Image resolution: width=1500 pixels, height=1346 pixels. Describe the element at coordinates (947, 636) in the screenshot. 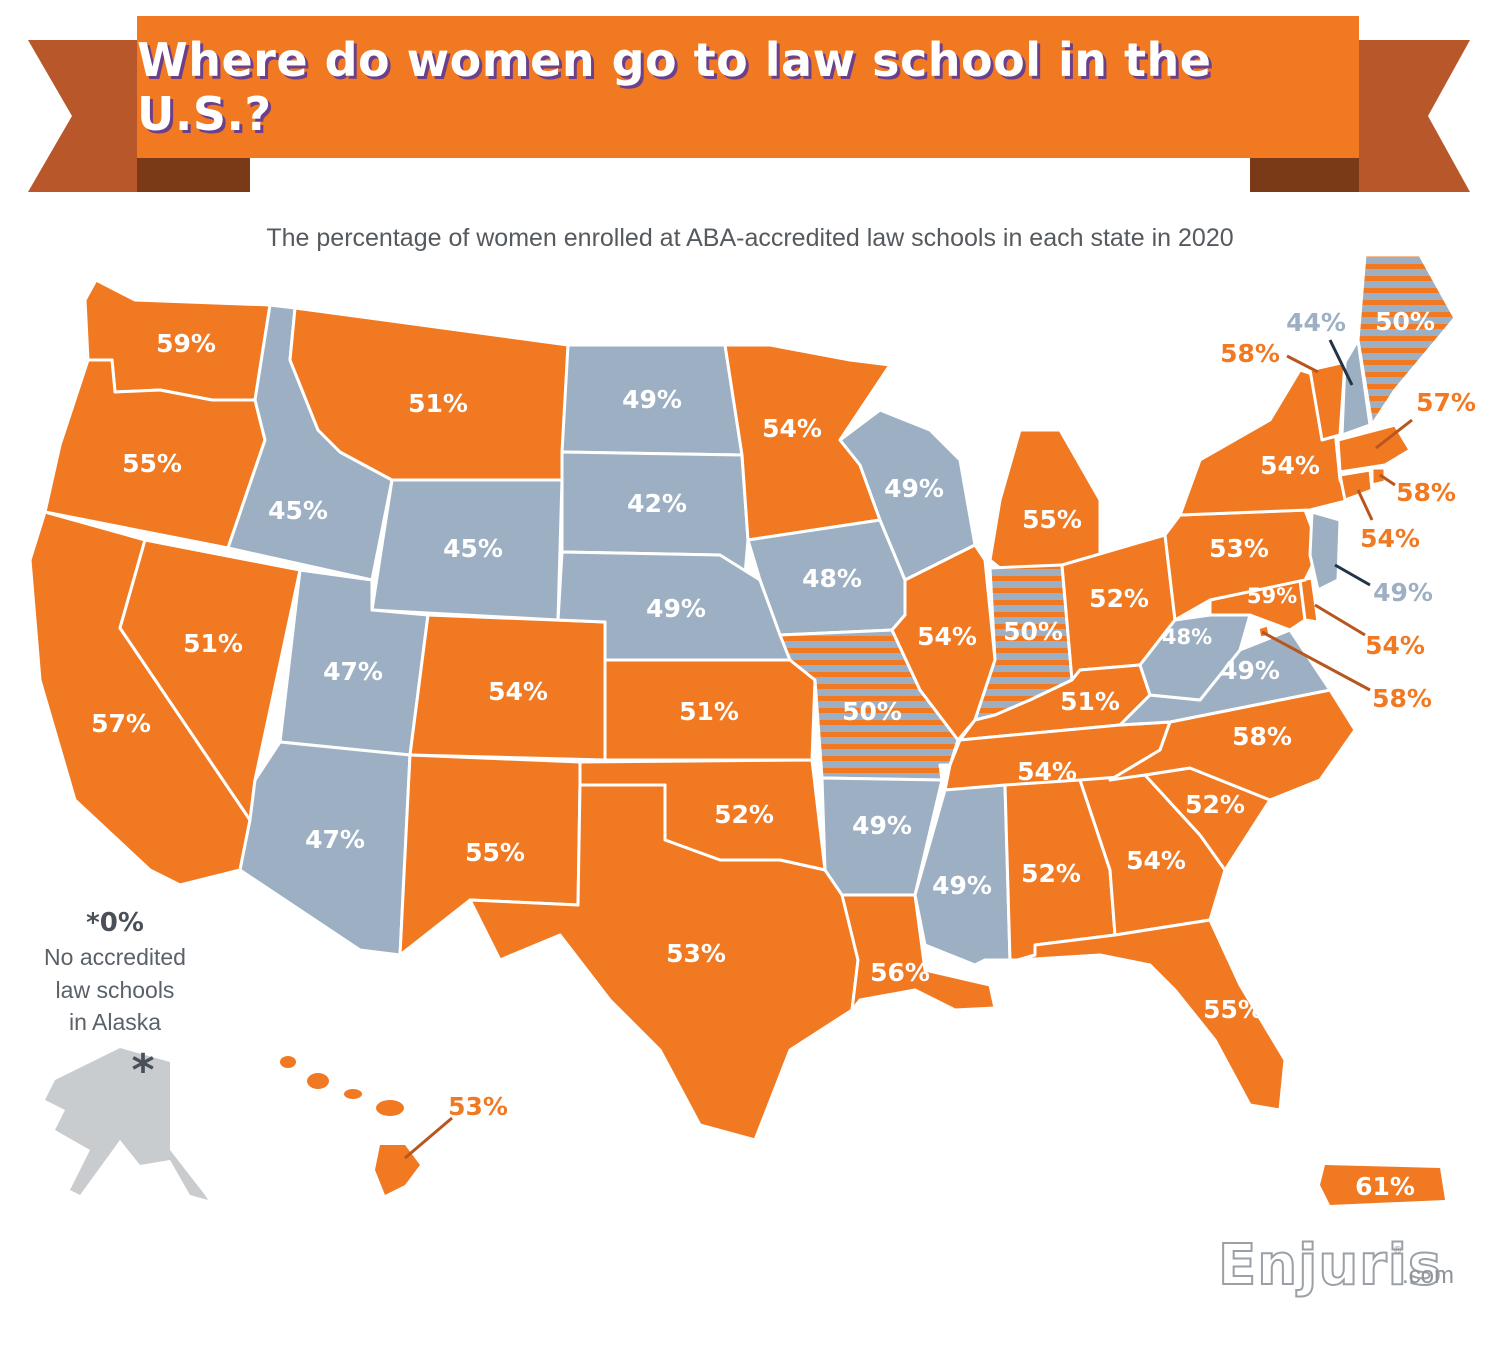

I see `label-il: 54%` at that location.